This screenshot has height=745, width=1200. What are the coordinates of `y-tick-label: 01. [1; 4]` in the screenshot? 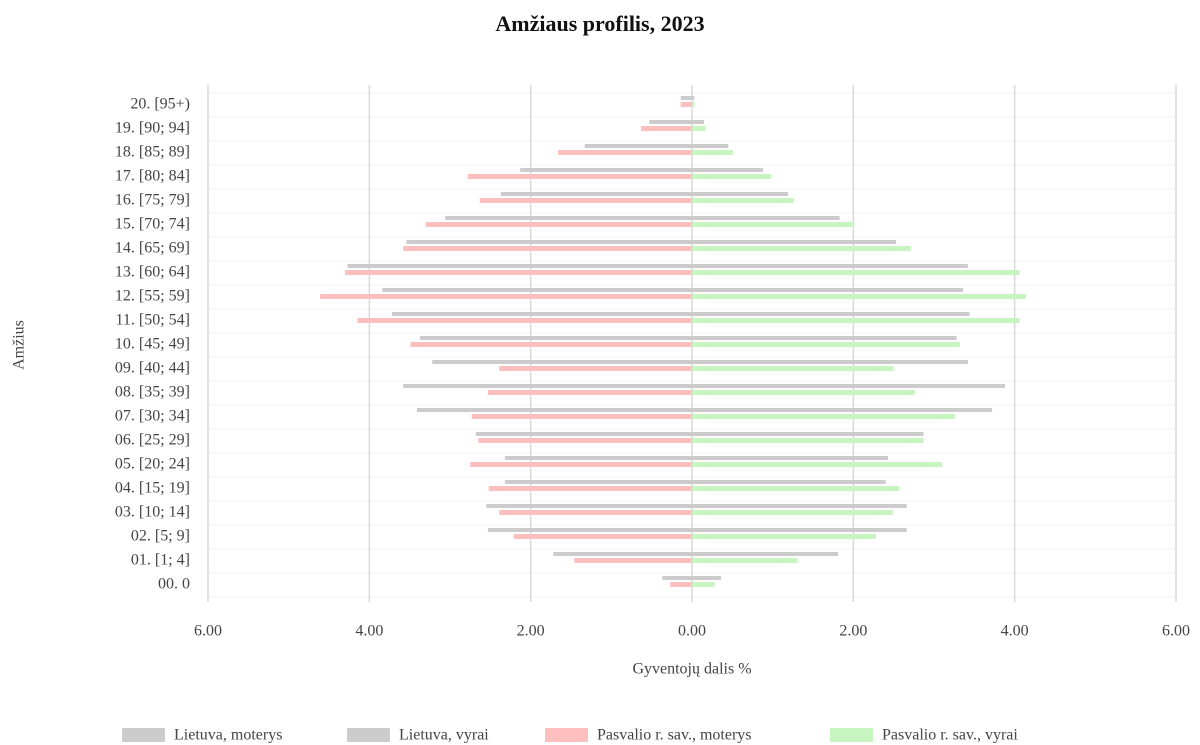 It's located at (160, 560).